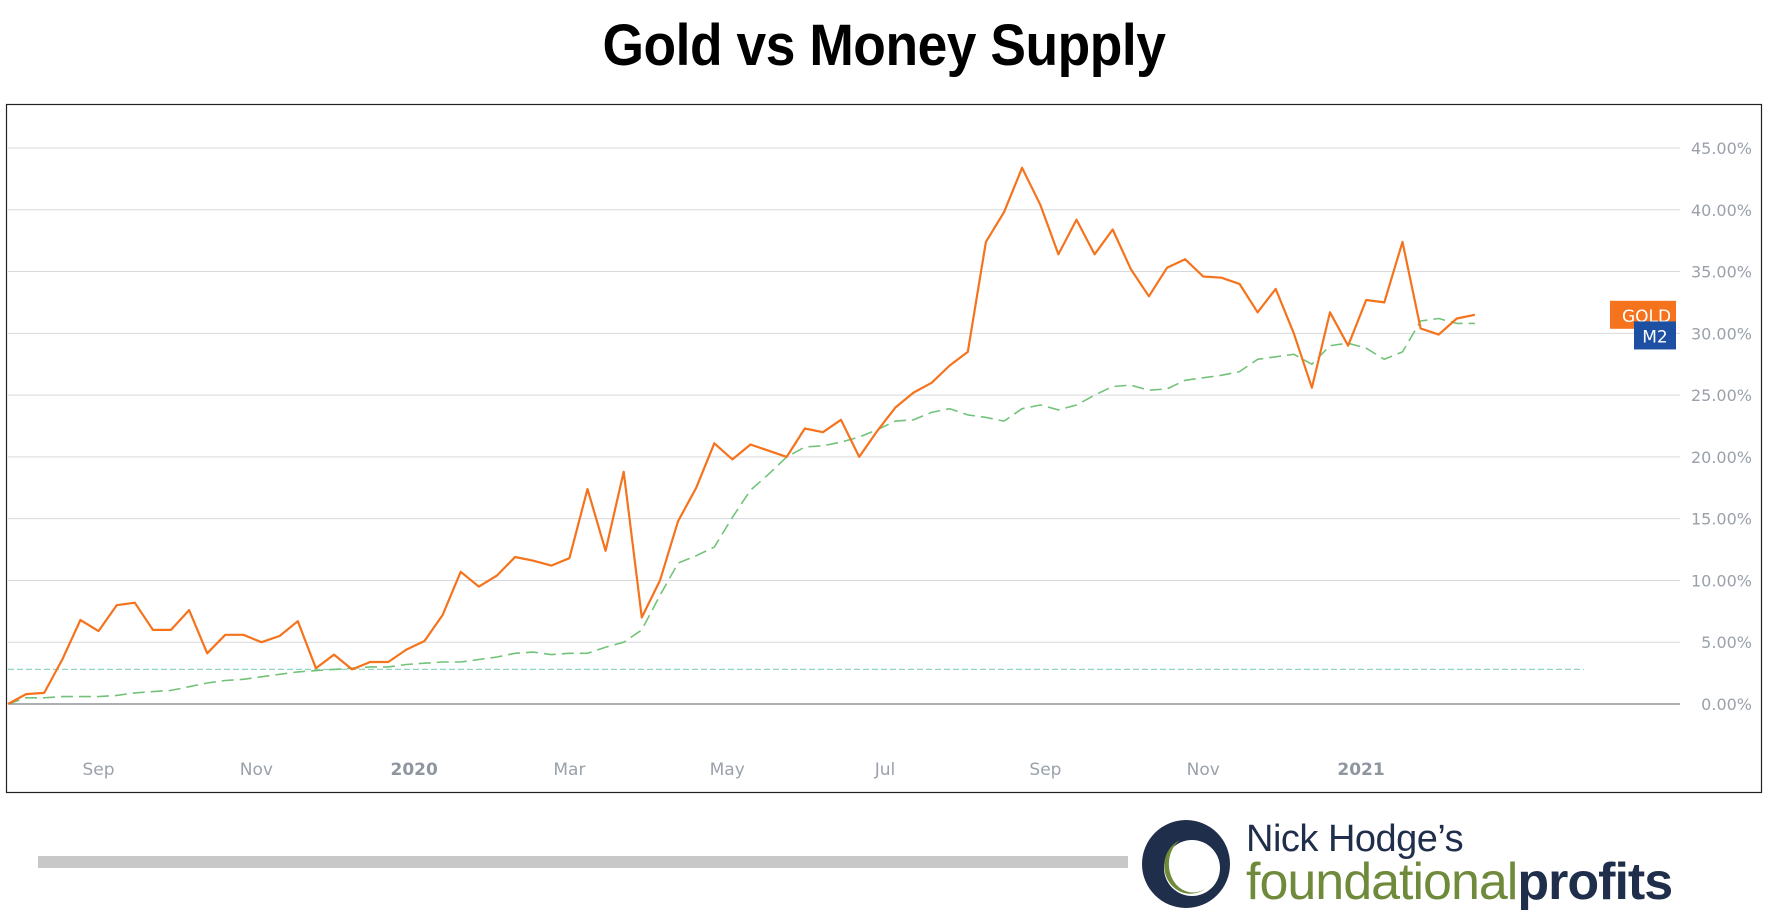  I want to click on y-tick-label: 45.00%, so click(1721, 148).